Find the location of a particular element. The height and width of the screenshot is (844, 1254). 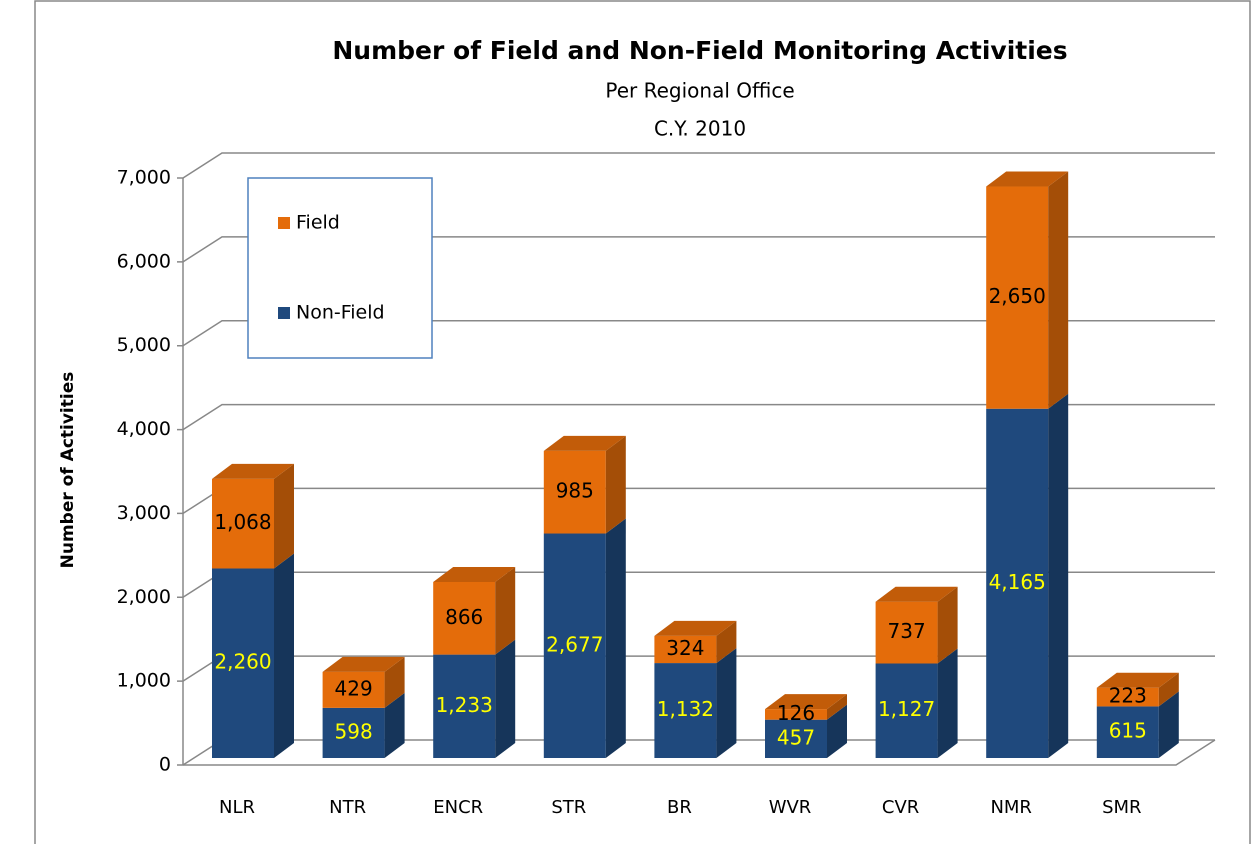

x-tick-label: BR is located at coordinates (679, 807).